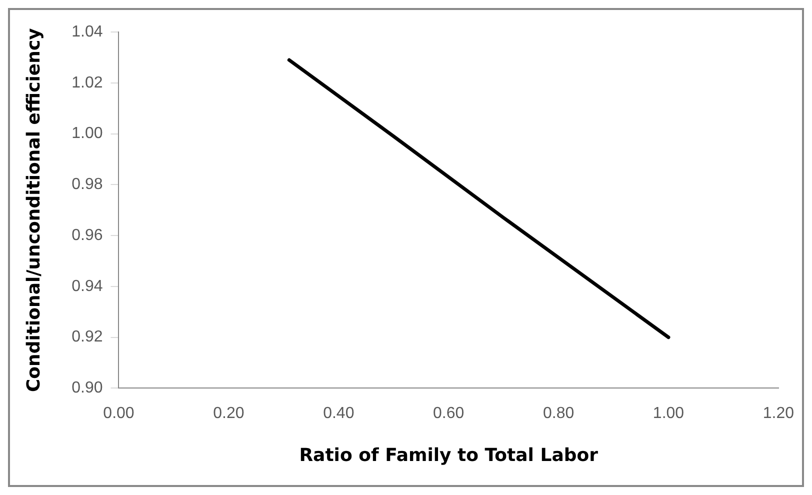 Image resolution: width=812 pixels, height=495 pixels. Describe the element at coordinates (87, 133) in the screenshot. I see `y-tick-label: 1.00` at that location.